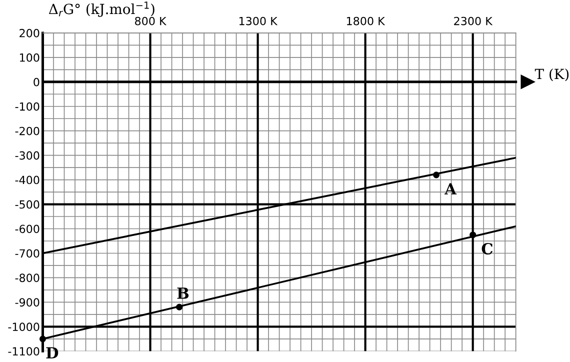 The width and height of the screenshot is (570, 362). What do you see at coordinates (473, 21) in the screenshot?
I see `x-tick-label: 2300 K` at bounding box center [473, 21].